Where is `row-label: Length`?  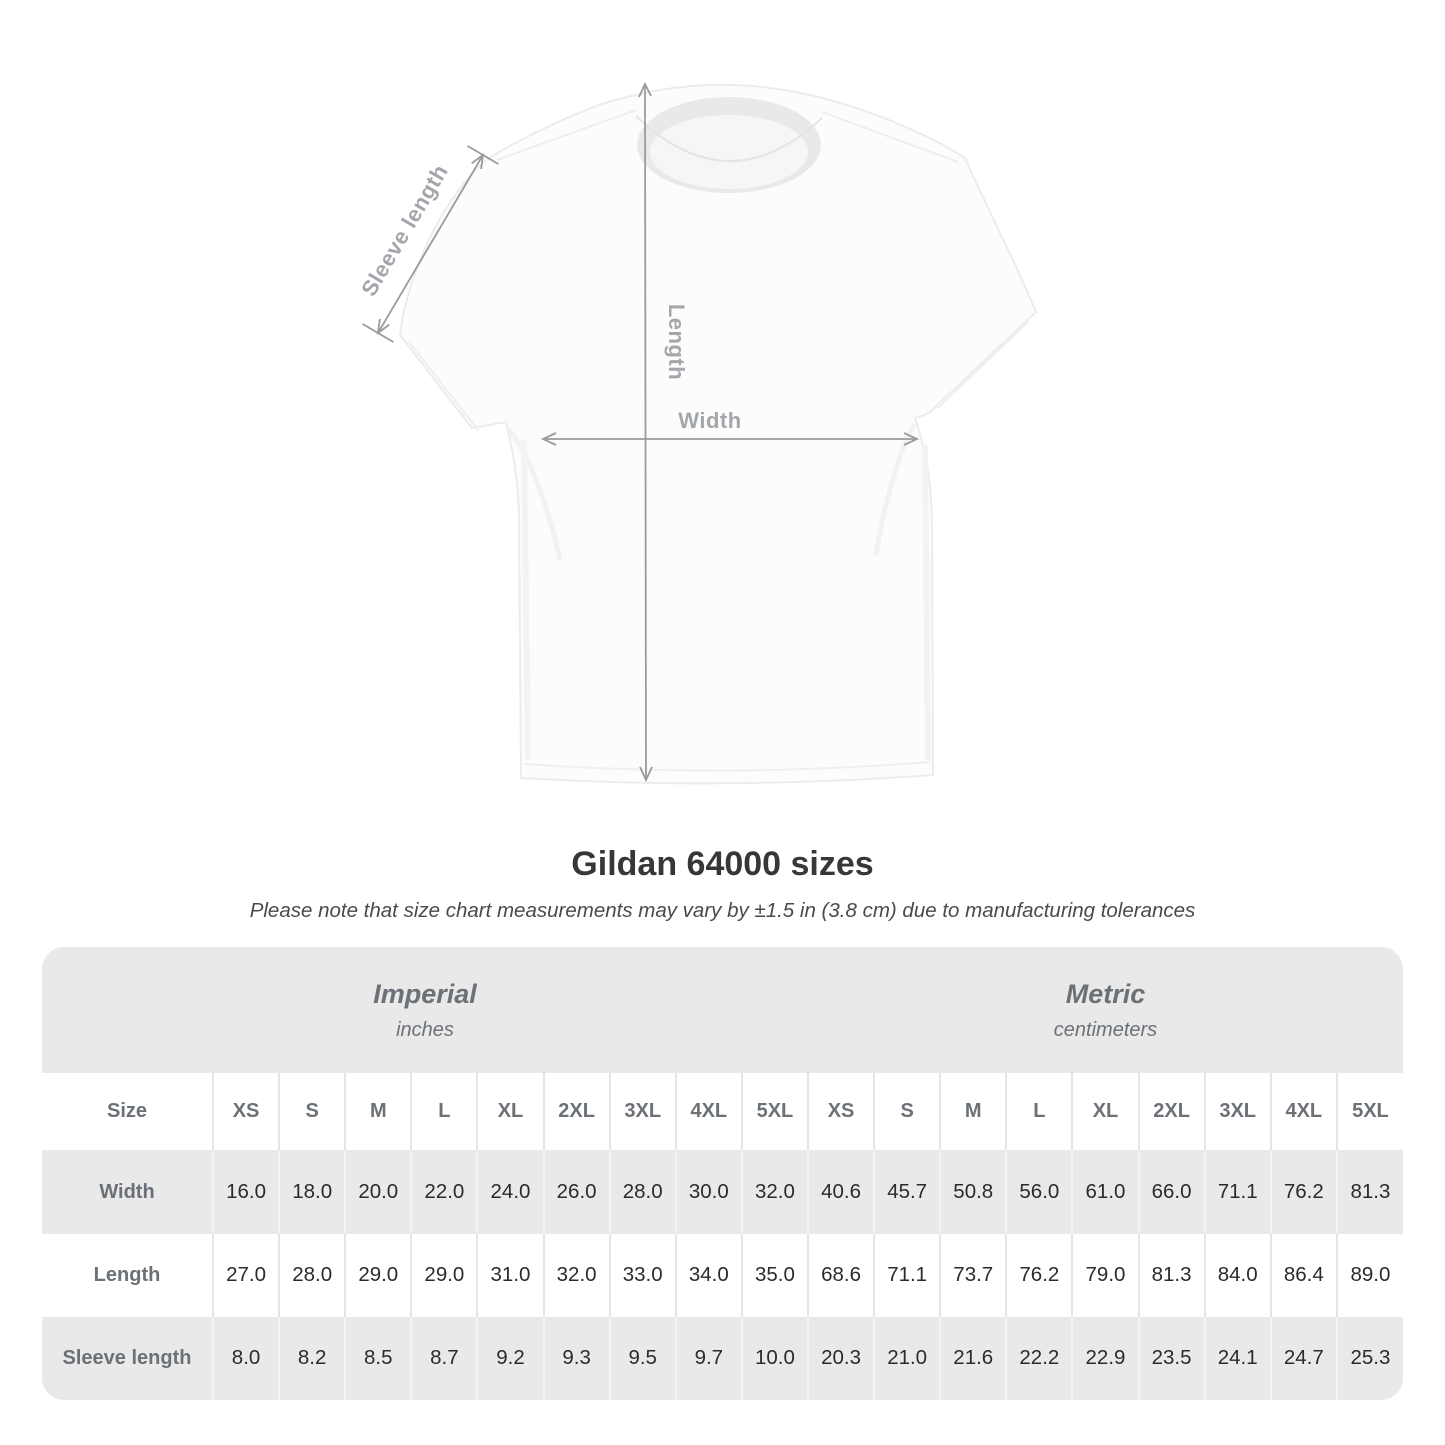
row-label: Length is located at coordinates (127, 1274).